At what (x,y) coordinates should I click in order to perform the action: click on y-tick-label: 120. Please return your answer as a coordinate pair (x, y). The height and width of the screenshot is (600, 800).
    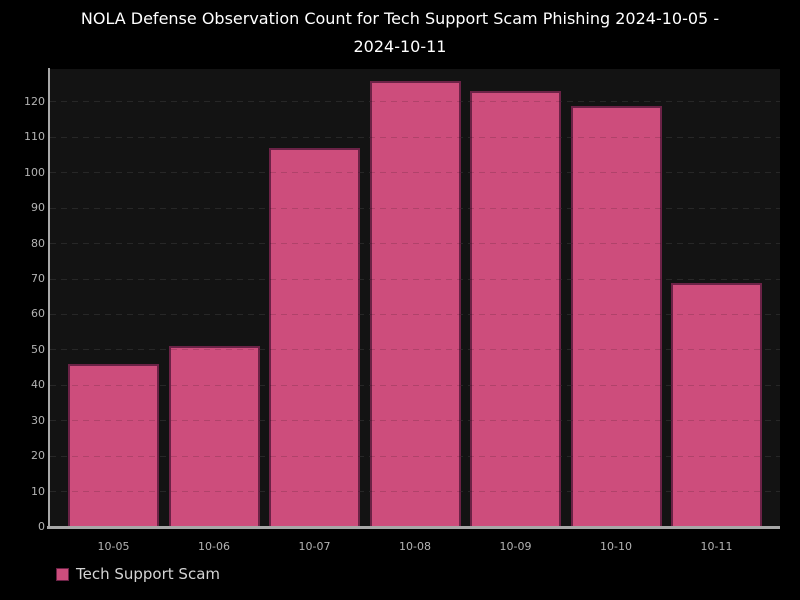
    Looking at the image, I should click on (34, 101).